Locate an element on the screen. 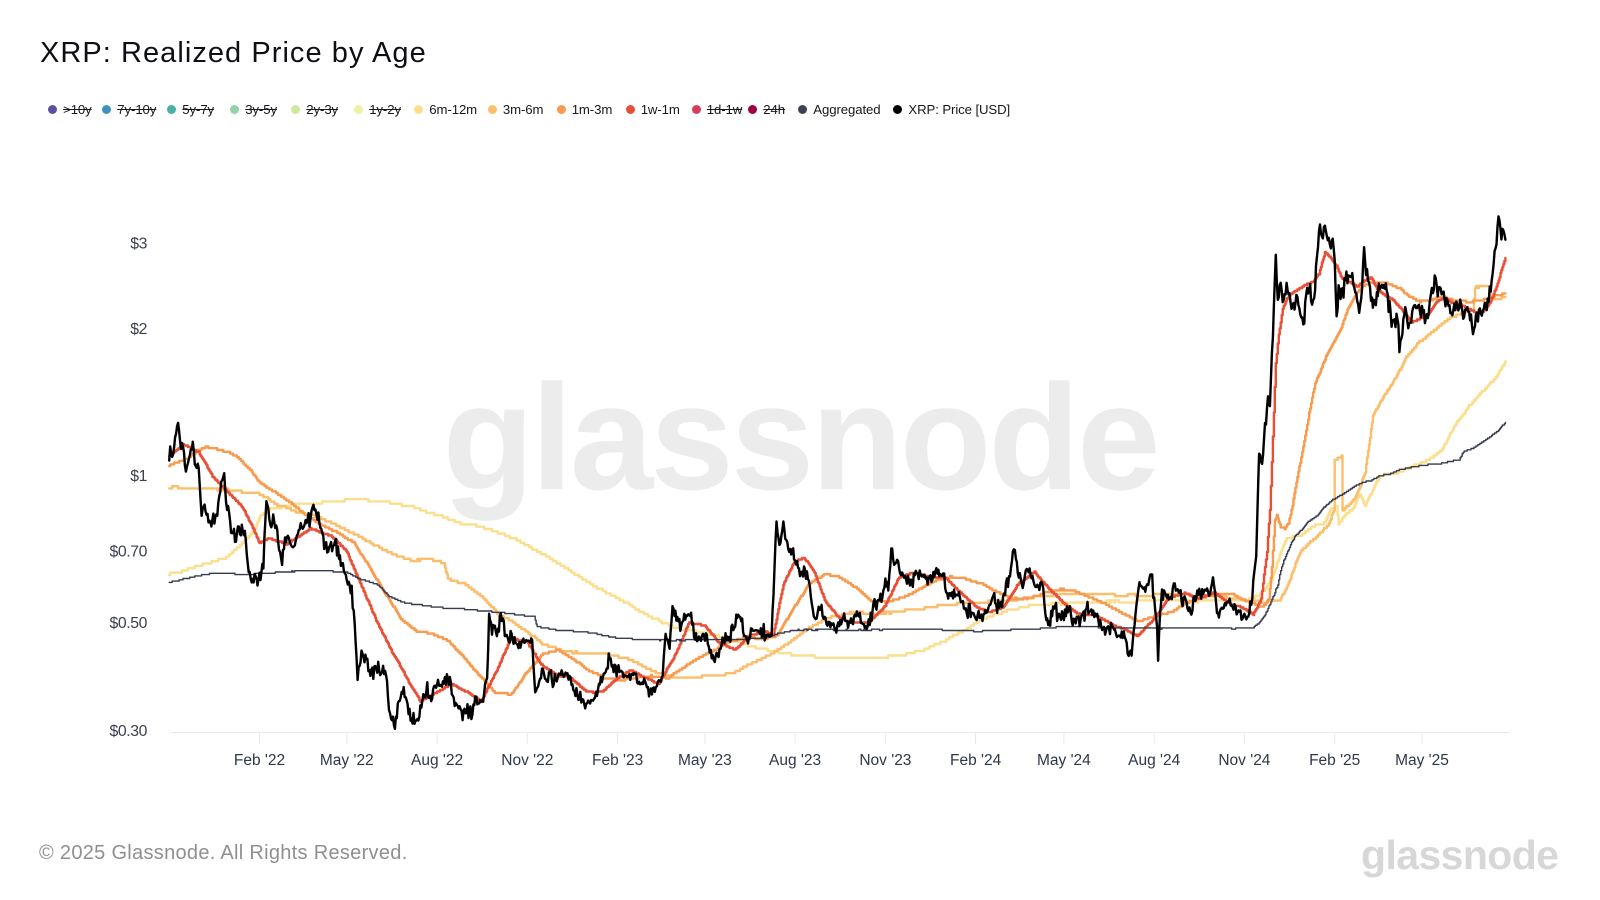 The height and width of the screenshot is (900, 1600). svg-text: Aug '22 is located at coordinates (437, 760).